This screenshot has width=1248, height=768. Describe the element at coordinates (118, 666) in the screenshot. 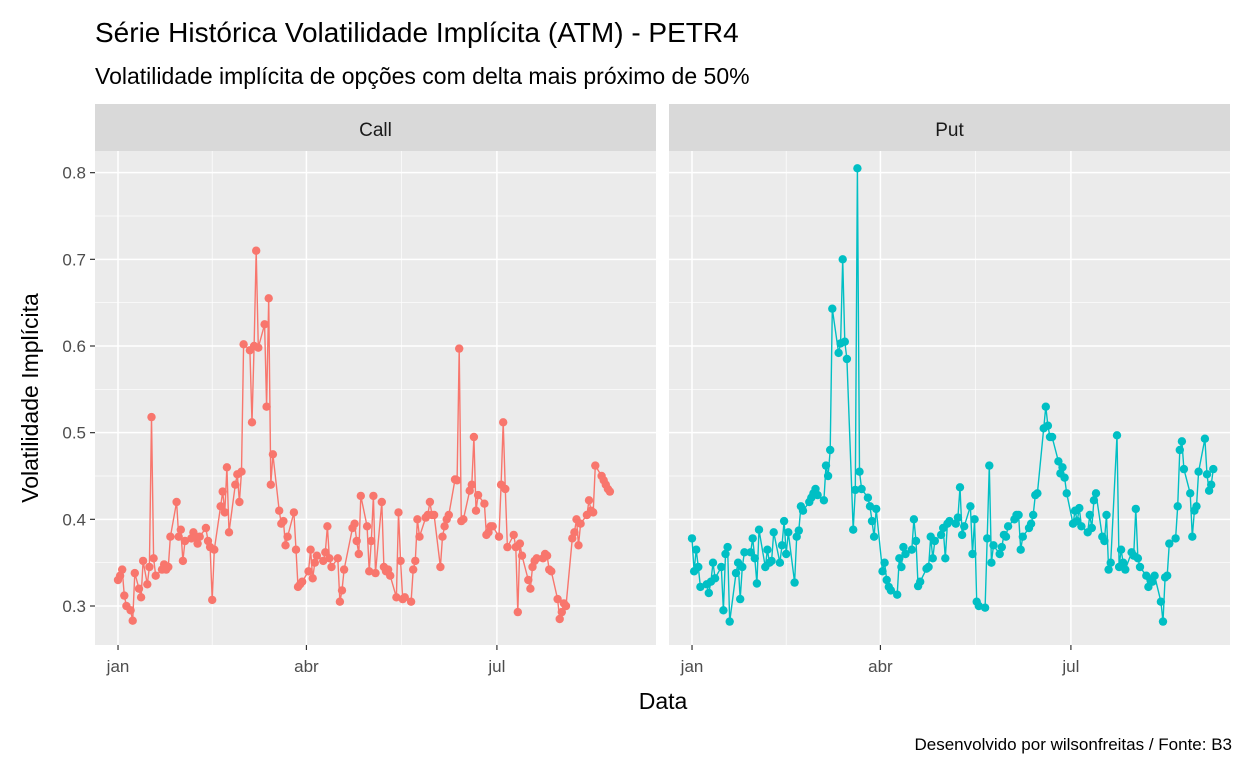

I see `x-tick-label: jan` at that location.